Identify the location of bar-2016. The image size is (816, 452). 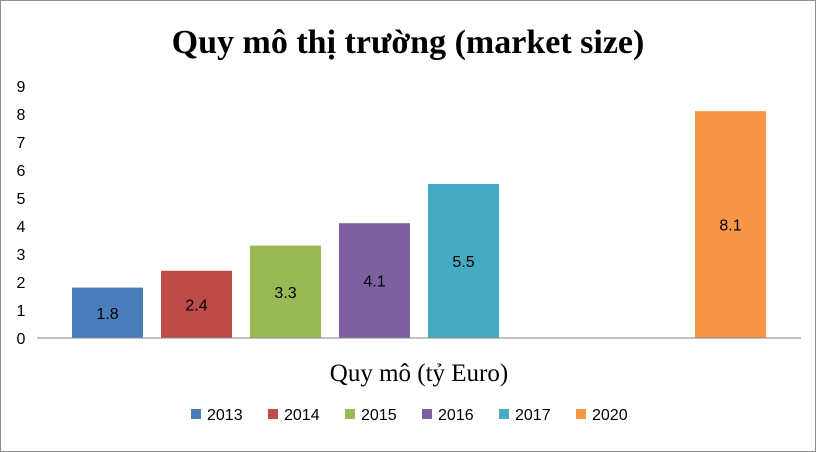
(374, 280).